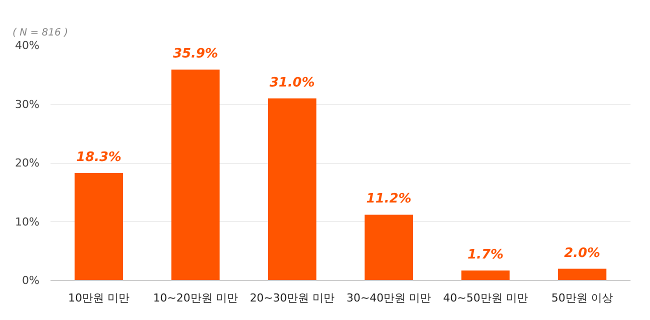 The width and height of the screenshot is (650, 320). I want to click on x-tick-label: 50만원 이상, so click(582, 298).